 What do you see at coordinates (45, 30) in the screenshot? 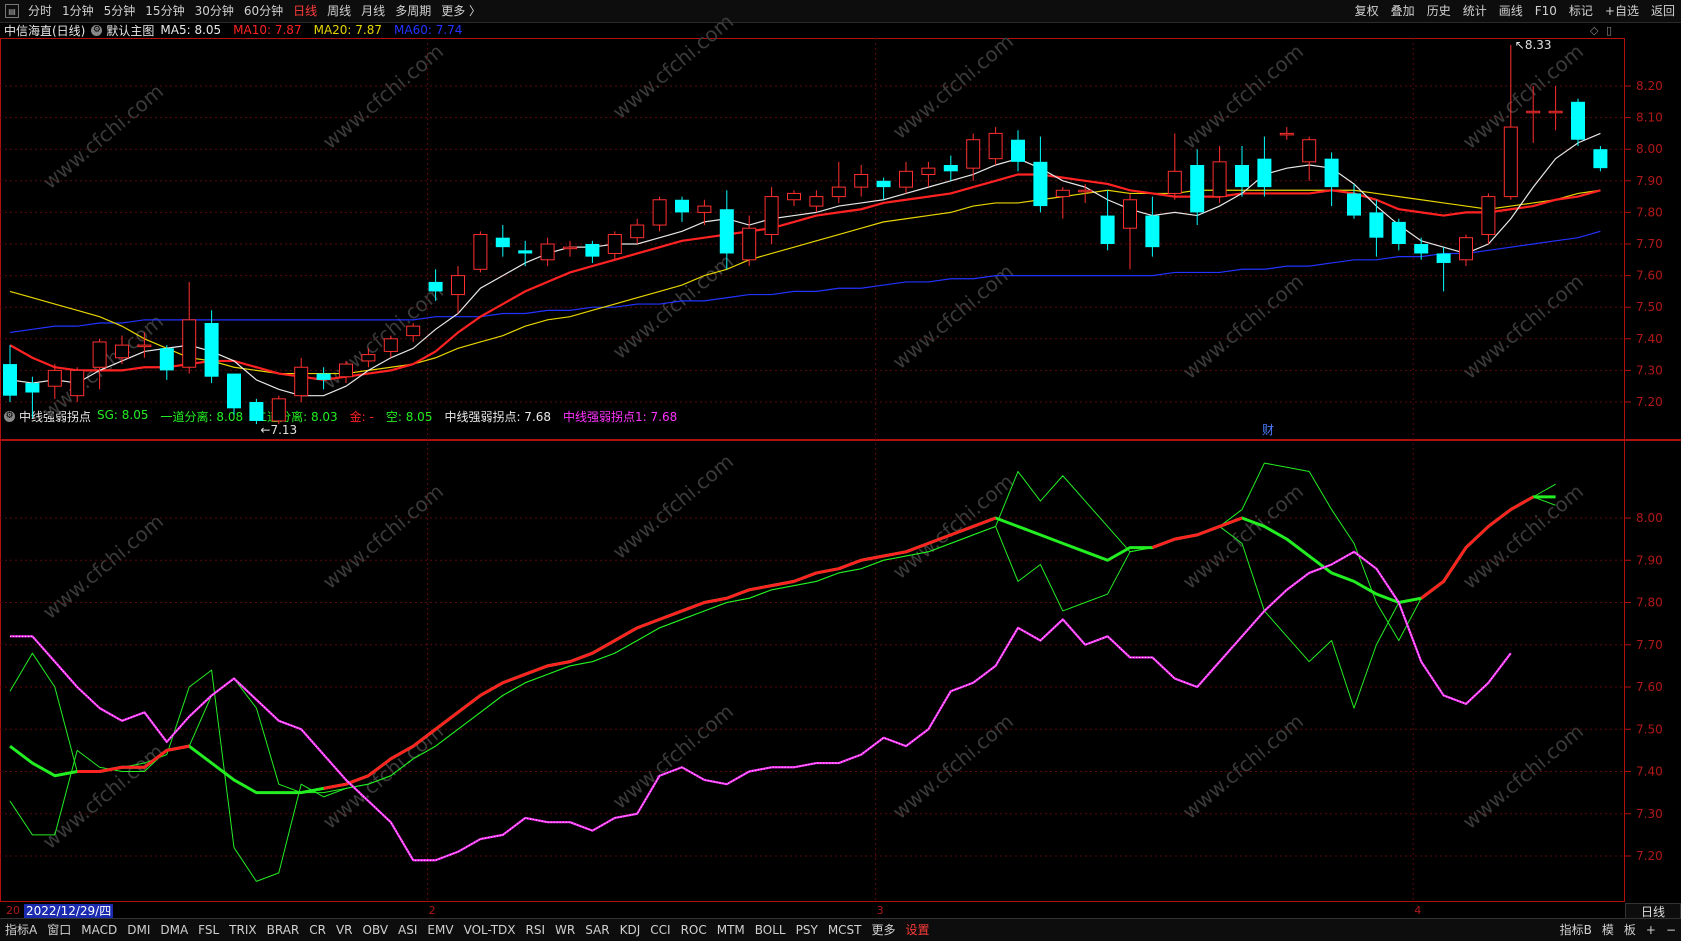
I see `stock-title: 中信海直(日线)` at bounding box center [45, 30].